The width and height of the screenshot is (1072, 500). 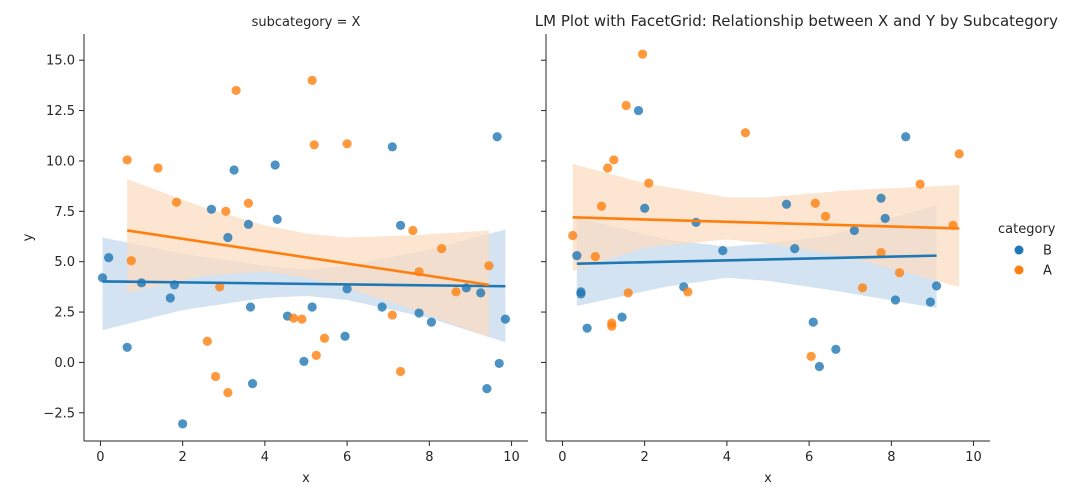 I want to click on y-tick-label: 0.0, so click(x=64, y=363).